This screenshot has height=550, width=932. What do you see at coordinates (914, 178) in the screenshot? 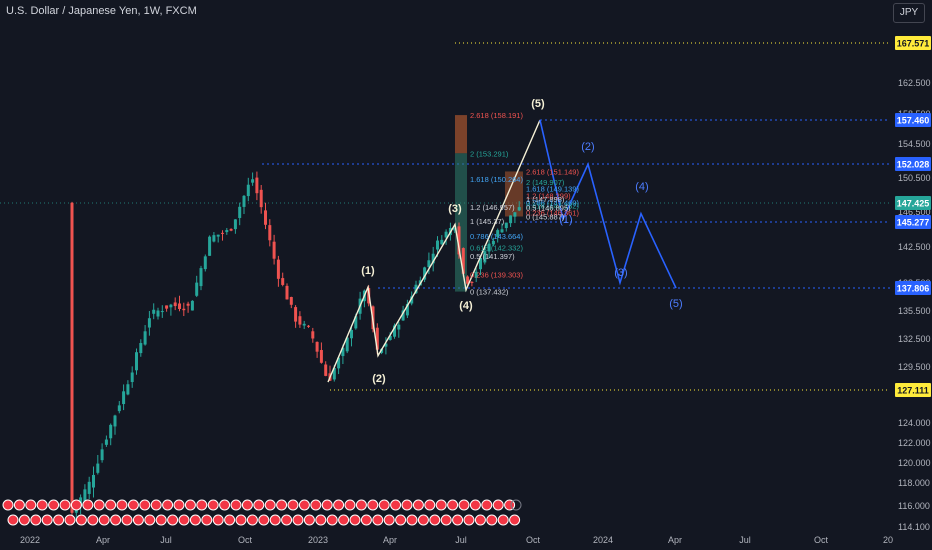
I see `y-axis-tick-label: 150.500` at bounding box center [914, 178].